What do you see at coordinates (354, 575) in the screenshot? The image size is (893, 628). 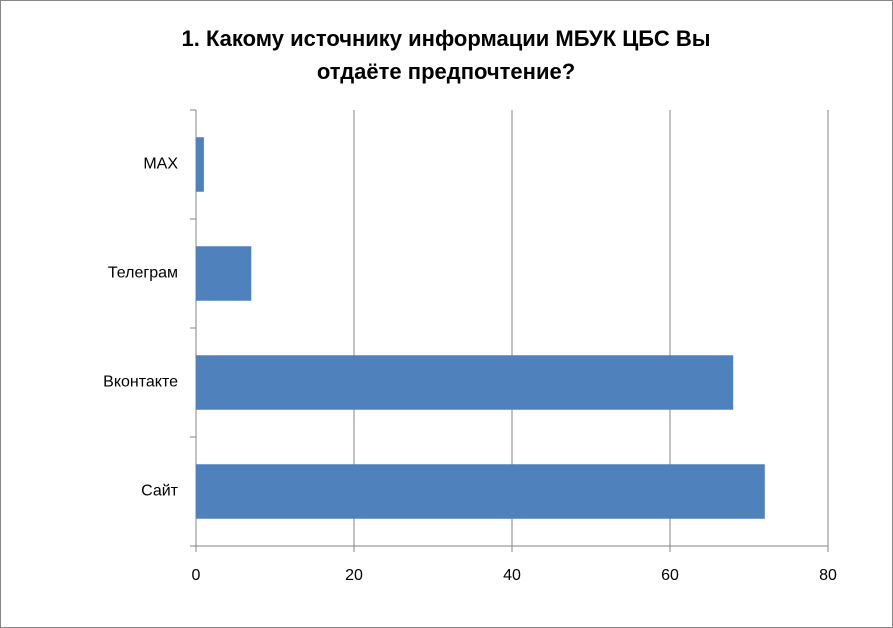 I see `x-tick-label: 20` at bounding box center [354, 575].